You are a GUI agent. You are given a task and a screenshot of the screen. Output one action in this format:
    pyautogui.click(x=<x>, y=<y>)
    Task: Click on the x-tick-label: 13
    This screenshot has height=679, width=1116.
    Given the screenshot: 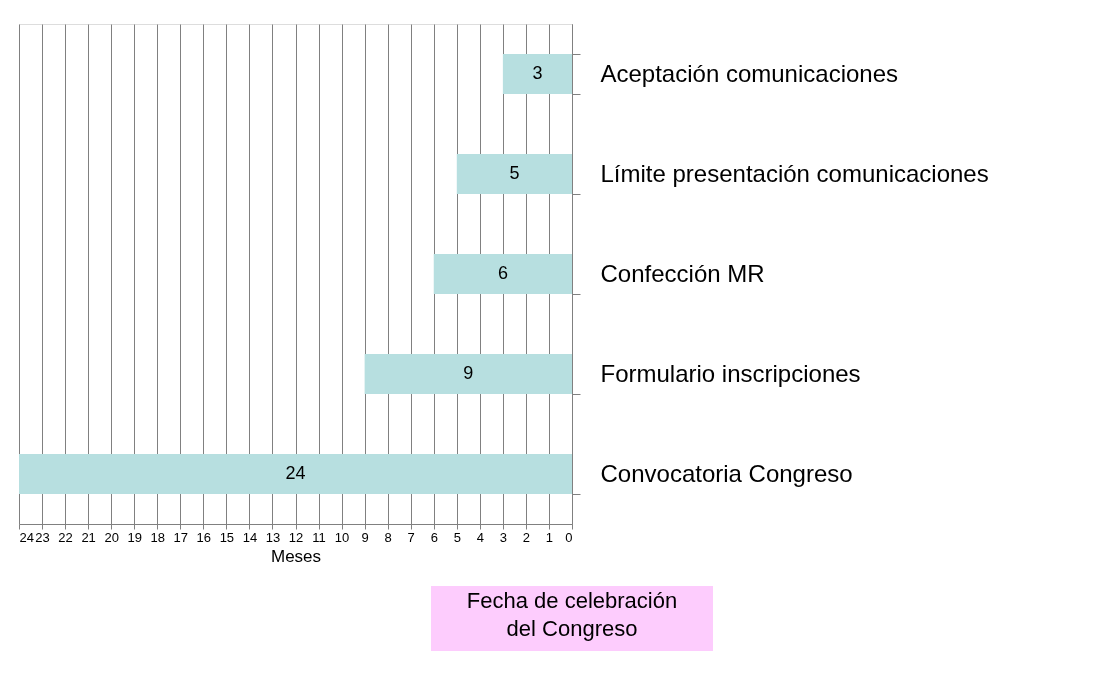 What is the action you would take?
    pyautogui.click(x=273, y=537)
    